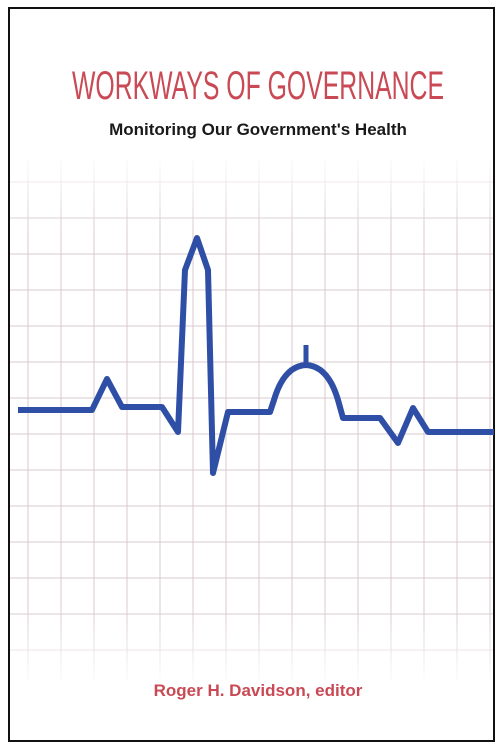 This screenshot has height=746, width=498. What do you see at coordinates (258, 690) in the screenshot?
I see `author: Roger H. Davidson, editor` at bounding box center [258, 690].